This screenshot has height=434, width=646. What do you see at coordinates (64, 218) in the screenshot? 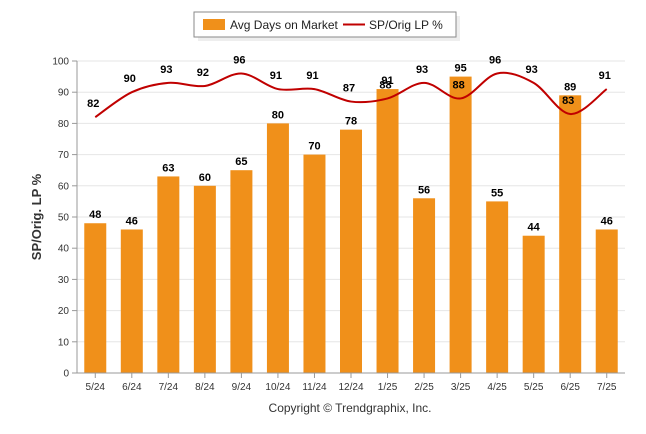
I see `y-tick-label: 50` at bounding box center [64, 218].